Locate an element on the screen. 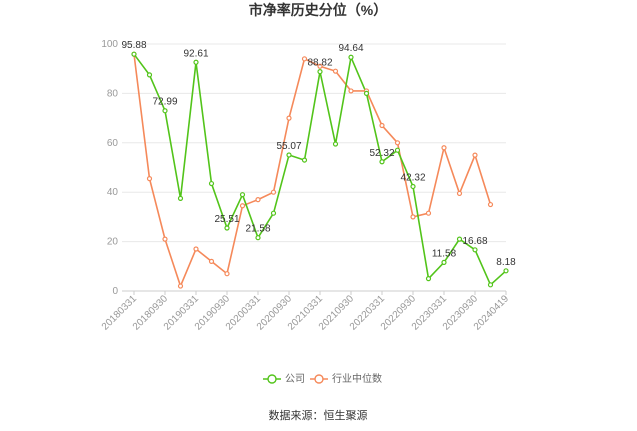 This screenshot has height=431, width=637. data-label: 42.32 is located at coordinates (412, 177).